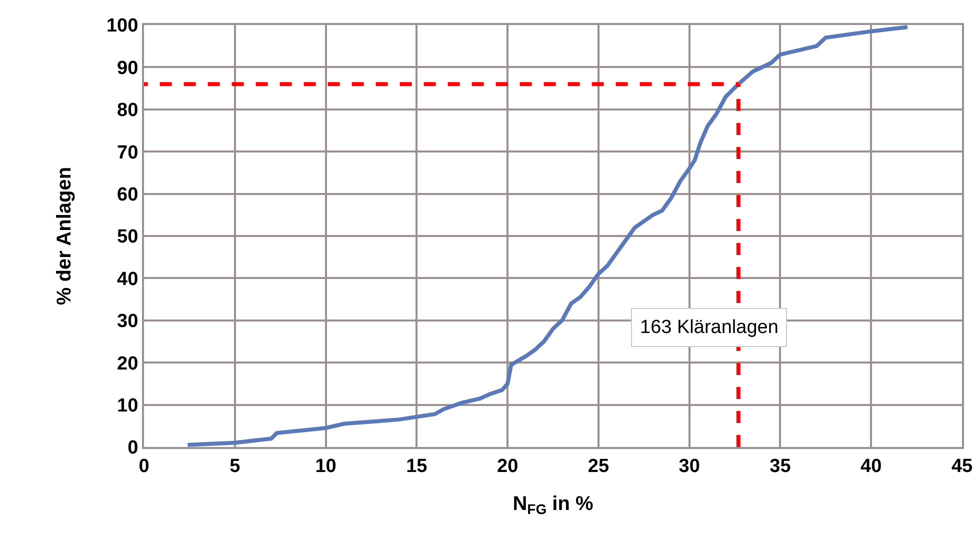 This screenshot has width=979, height=546. Describe the element at coordinates (122, 26) in the screenshot. I see `y-tick-label: 100` at that location.